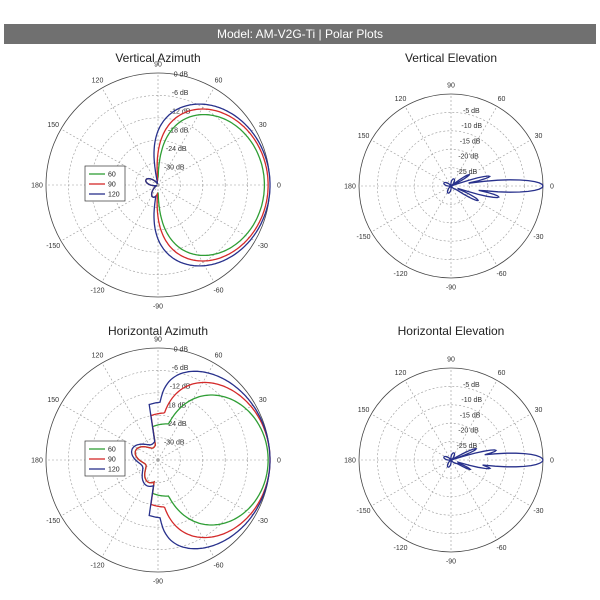 Image resolution: width=600 pixels, height=600 pixels. I want to click on angle-tick-label: 180, so click(350, 187).